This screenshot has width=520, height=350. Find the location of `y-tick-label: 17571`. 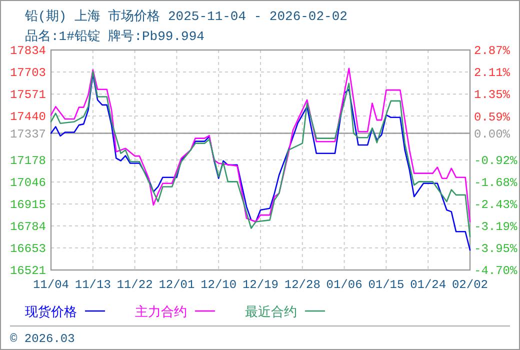

y-tick-label: 17571 is located at coordinates (28, 95).